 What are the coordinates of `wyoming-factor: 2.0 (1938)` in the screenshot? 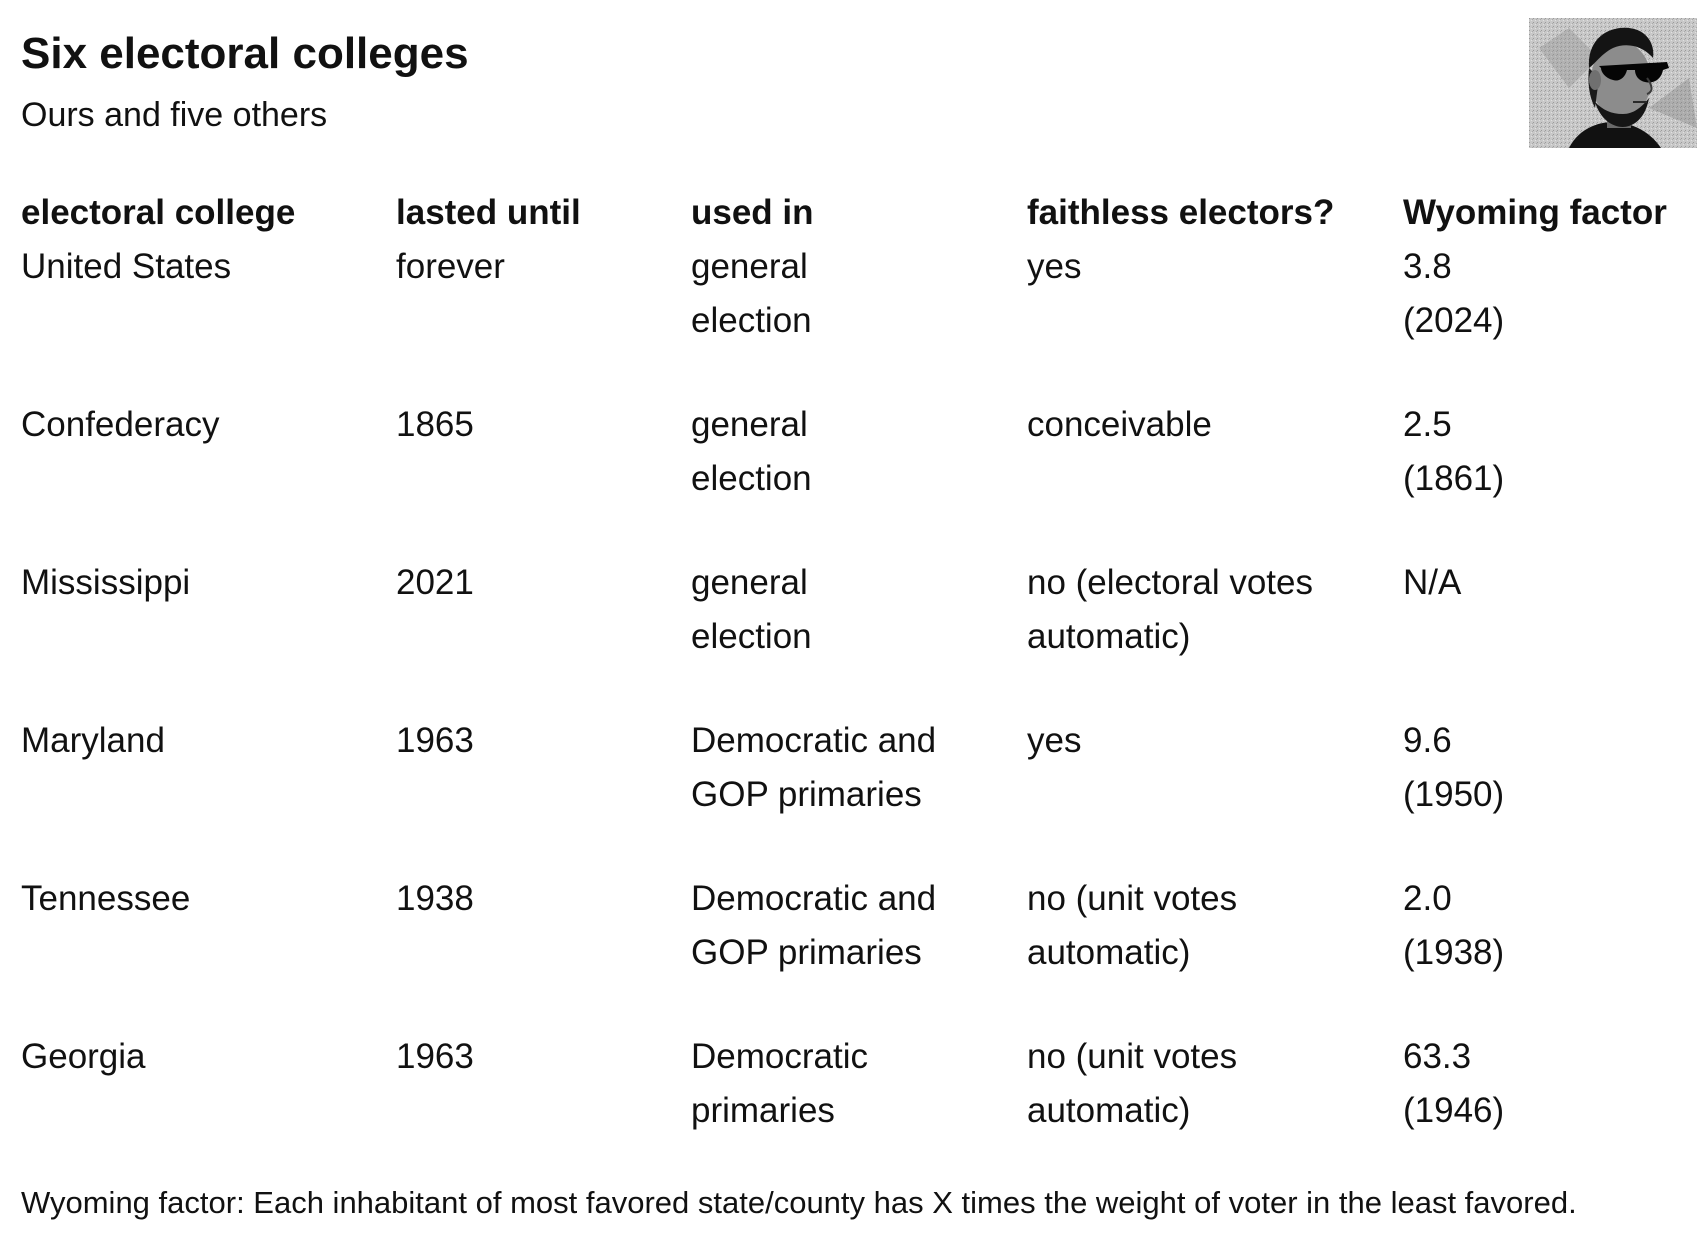 It's located at (1553, 926).